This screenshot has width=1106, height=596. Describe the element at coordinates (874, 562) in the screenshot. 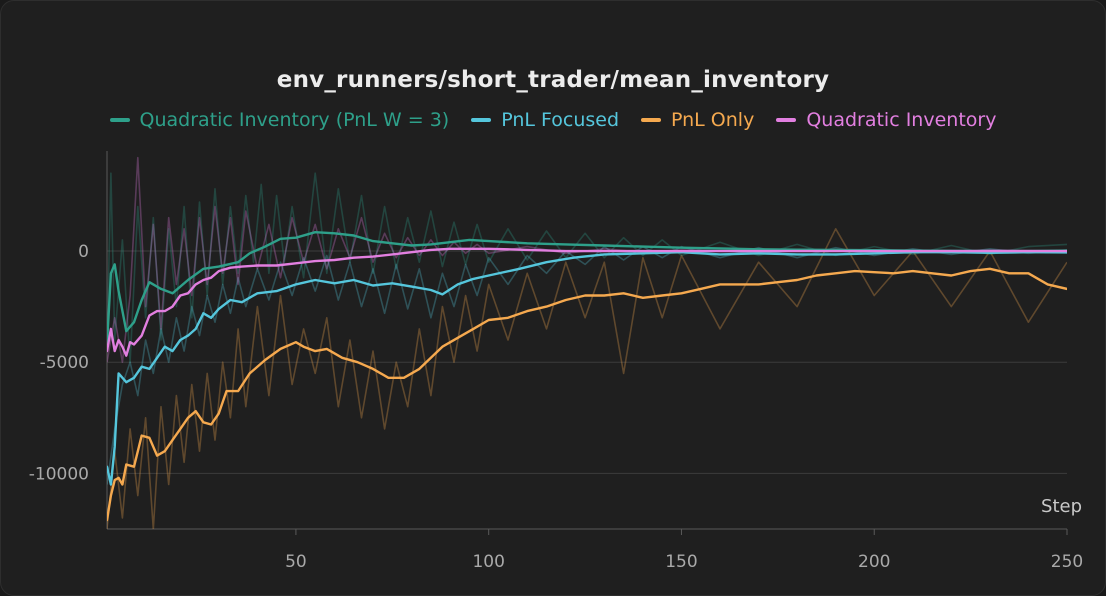

I see `x-tick-label: 200` at that location.